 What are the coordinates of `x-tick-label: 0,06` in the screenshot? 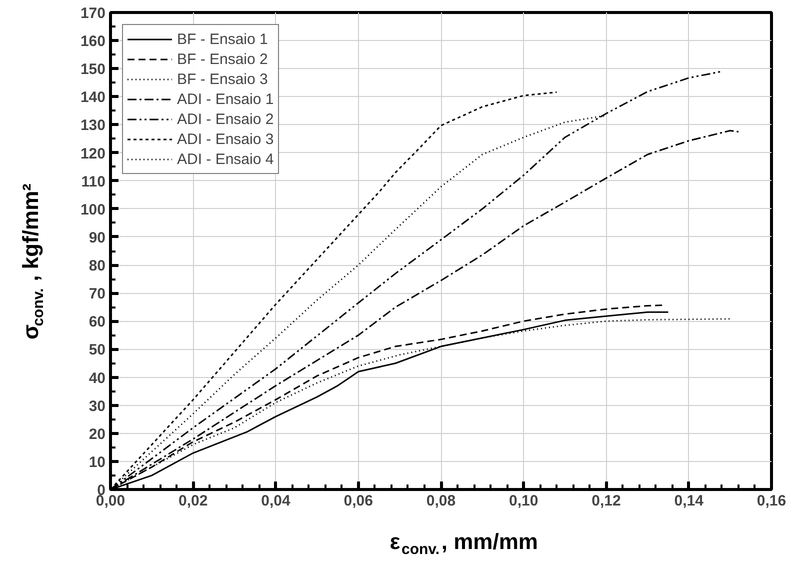 It's located at (358, 501).